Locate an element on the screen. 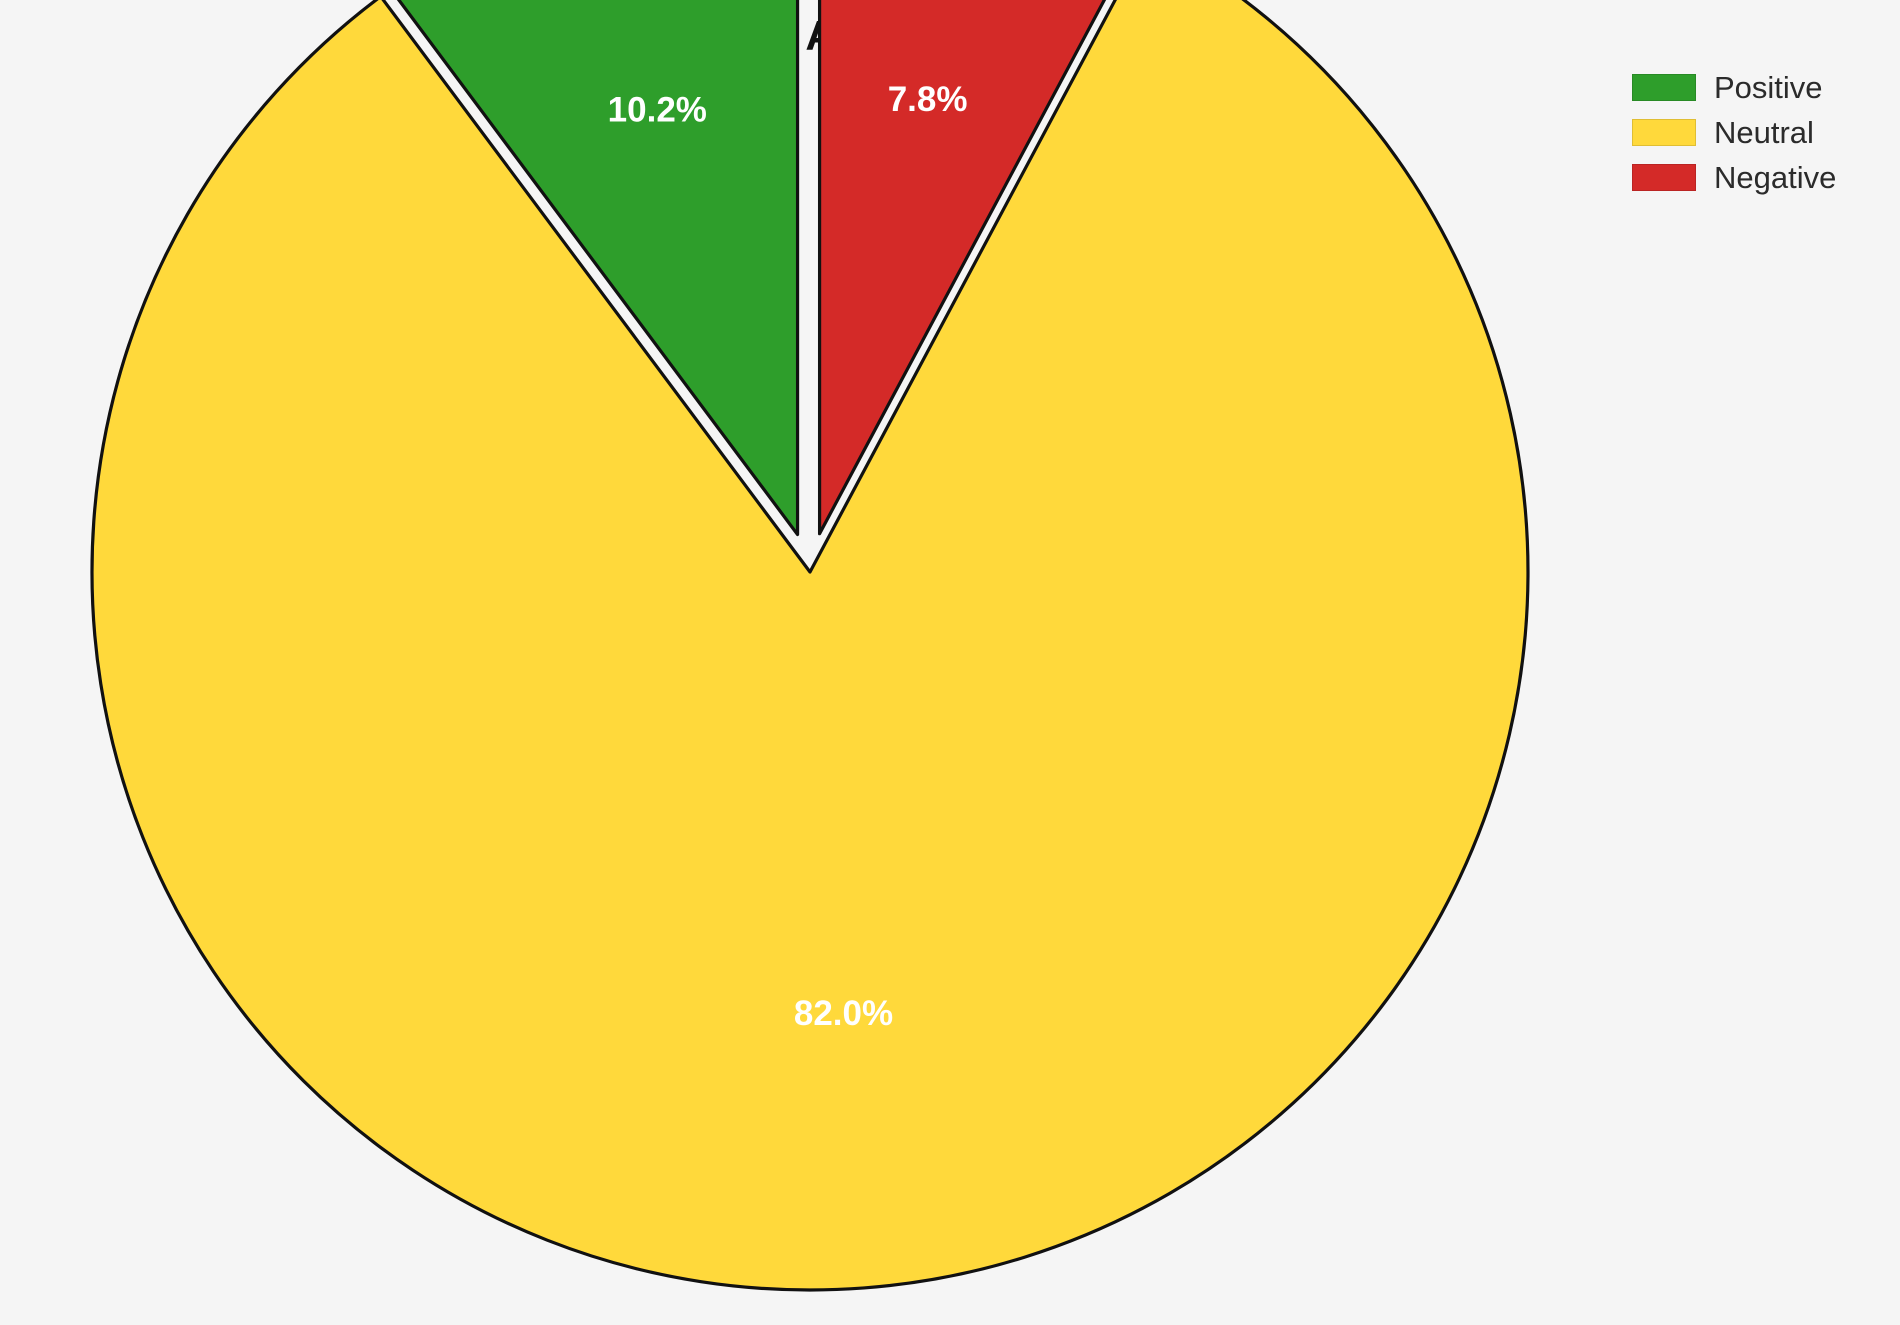  pie-label-positive: 10.2% is located at coordinates (657, 109).